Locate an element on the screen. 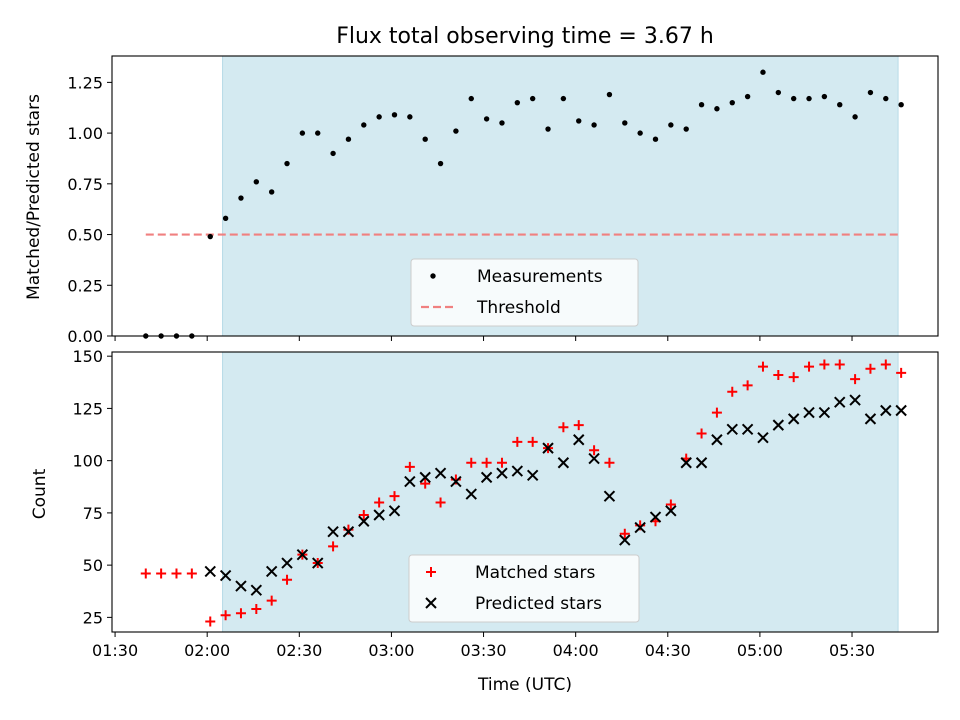 The width and height of the screenshot is (960, 720). top-legend-box is located at coordinates (524, 292).